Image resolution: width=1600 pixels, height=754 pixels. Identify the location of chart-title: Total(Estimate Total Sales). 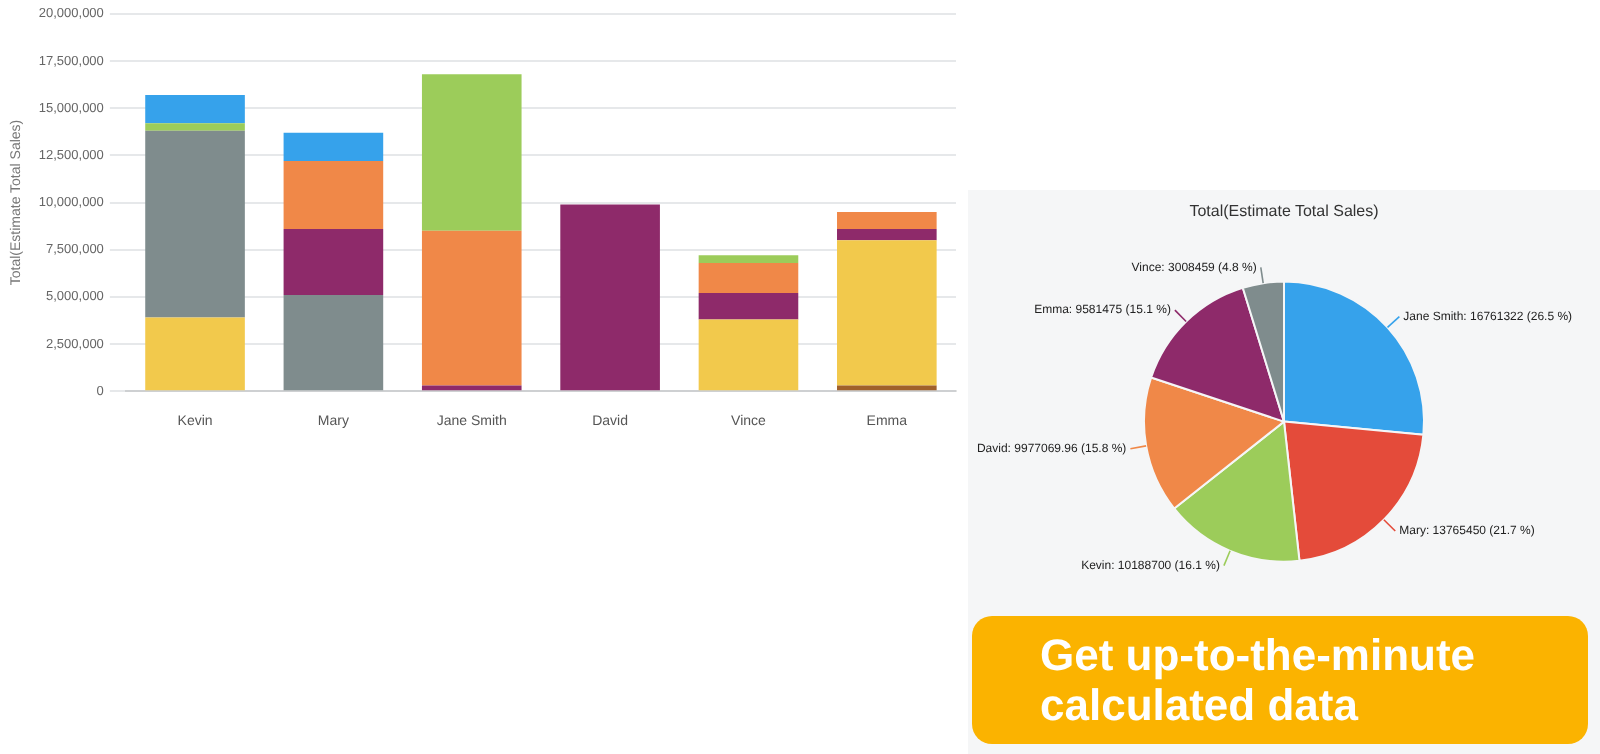
(1284, 211).